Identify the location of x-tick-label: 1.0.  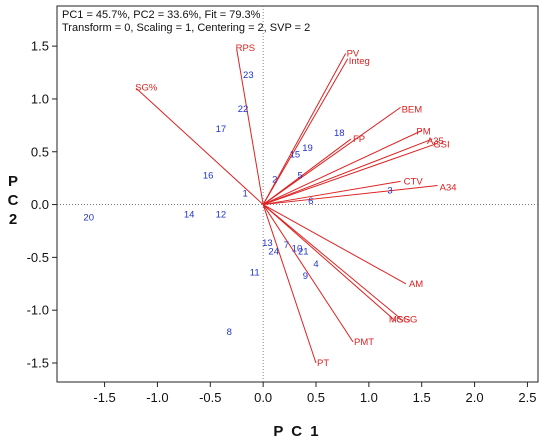
(369, 397).